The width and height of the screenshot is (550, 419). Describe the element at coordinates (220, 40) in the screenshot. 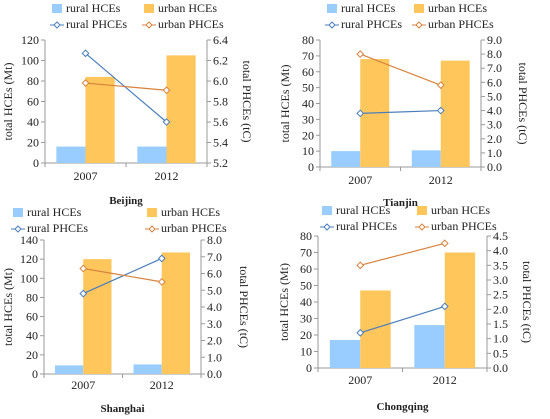

I see `right-tick-label: 6.4` at that location.